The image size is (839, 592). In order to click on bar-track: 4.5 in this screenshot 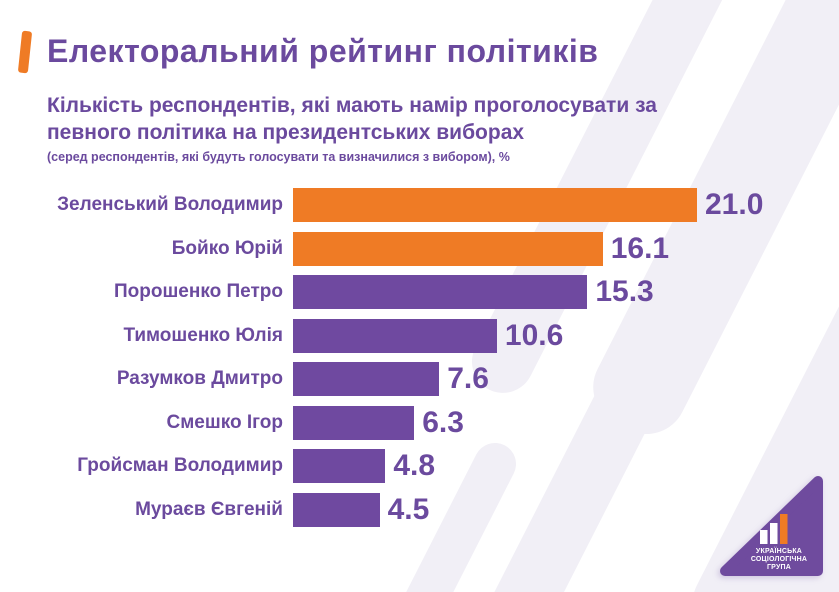, I will do `click(566, 509)`.